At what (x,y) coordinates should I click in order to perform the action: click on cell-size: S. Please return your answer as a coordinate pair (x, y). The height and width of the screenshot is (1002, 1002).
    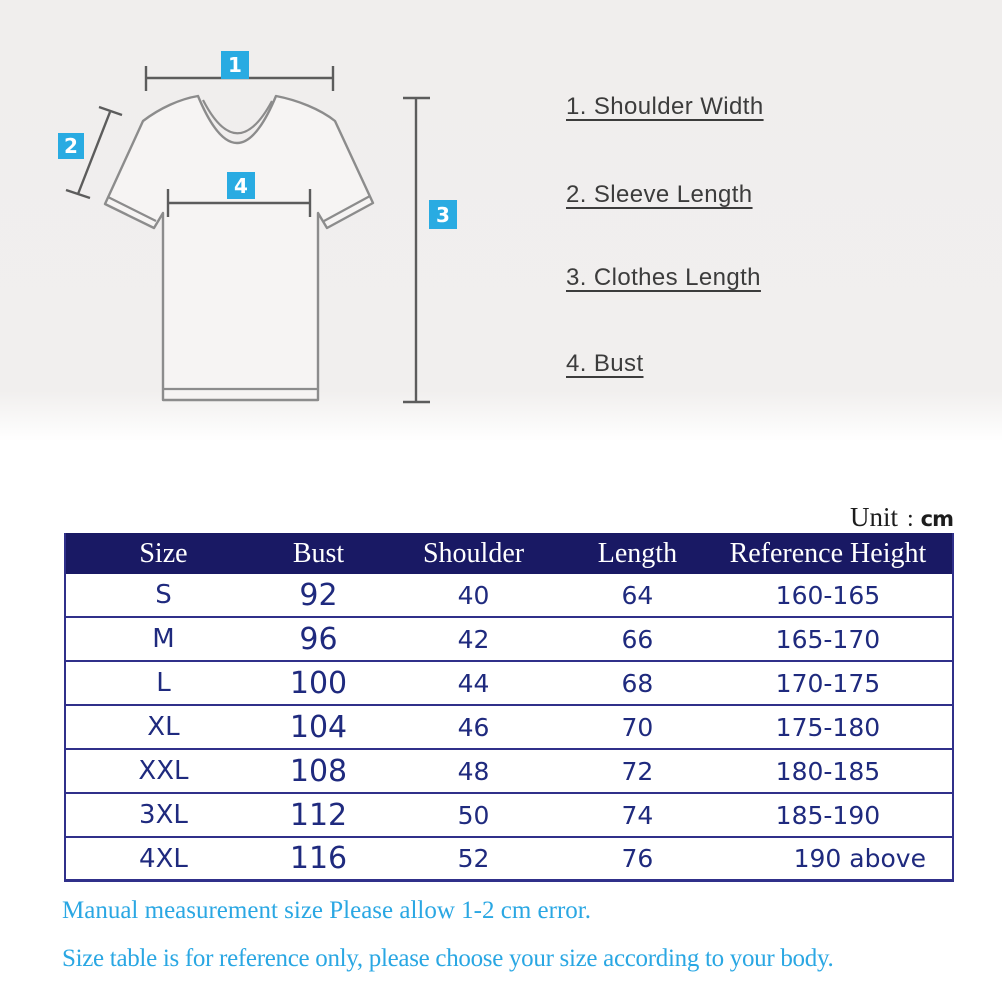
    Looking at the image, I should click on (163, 595).